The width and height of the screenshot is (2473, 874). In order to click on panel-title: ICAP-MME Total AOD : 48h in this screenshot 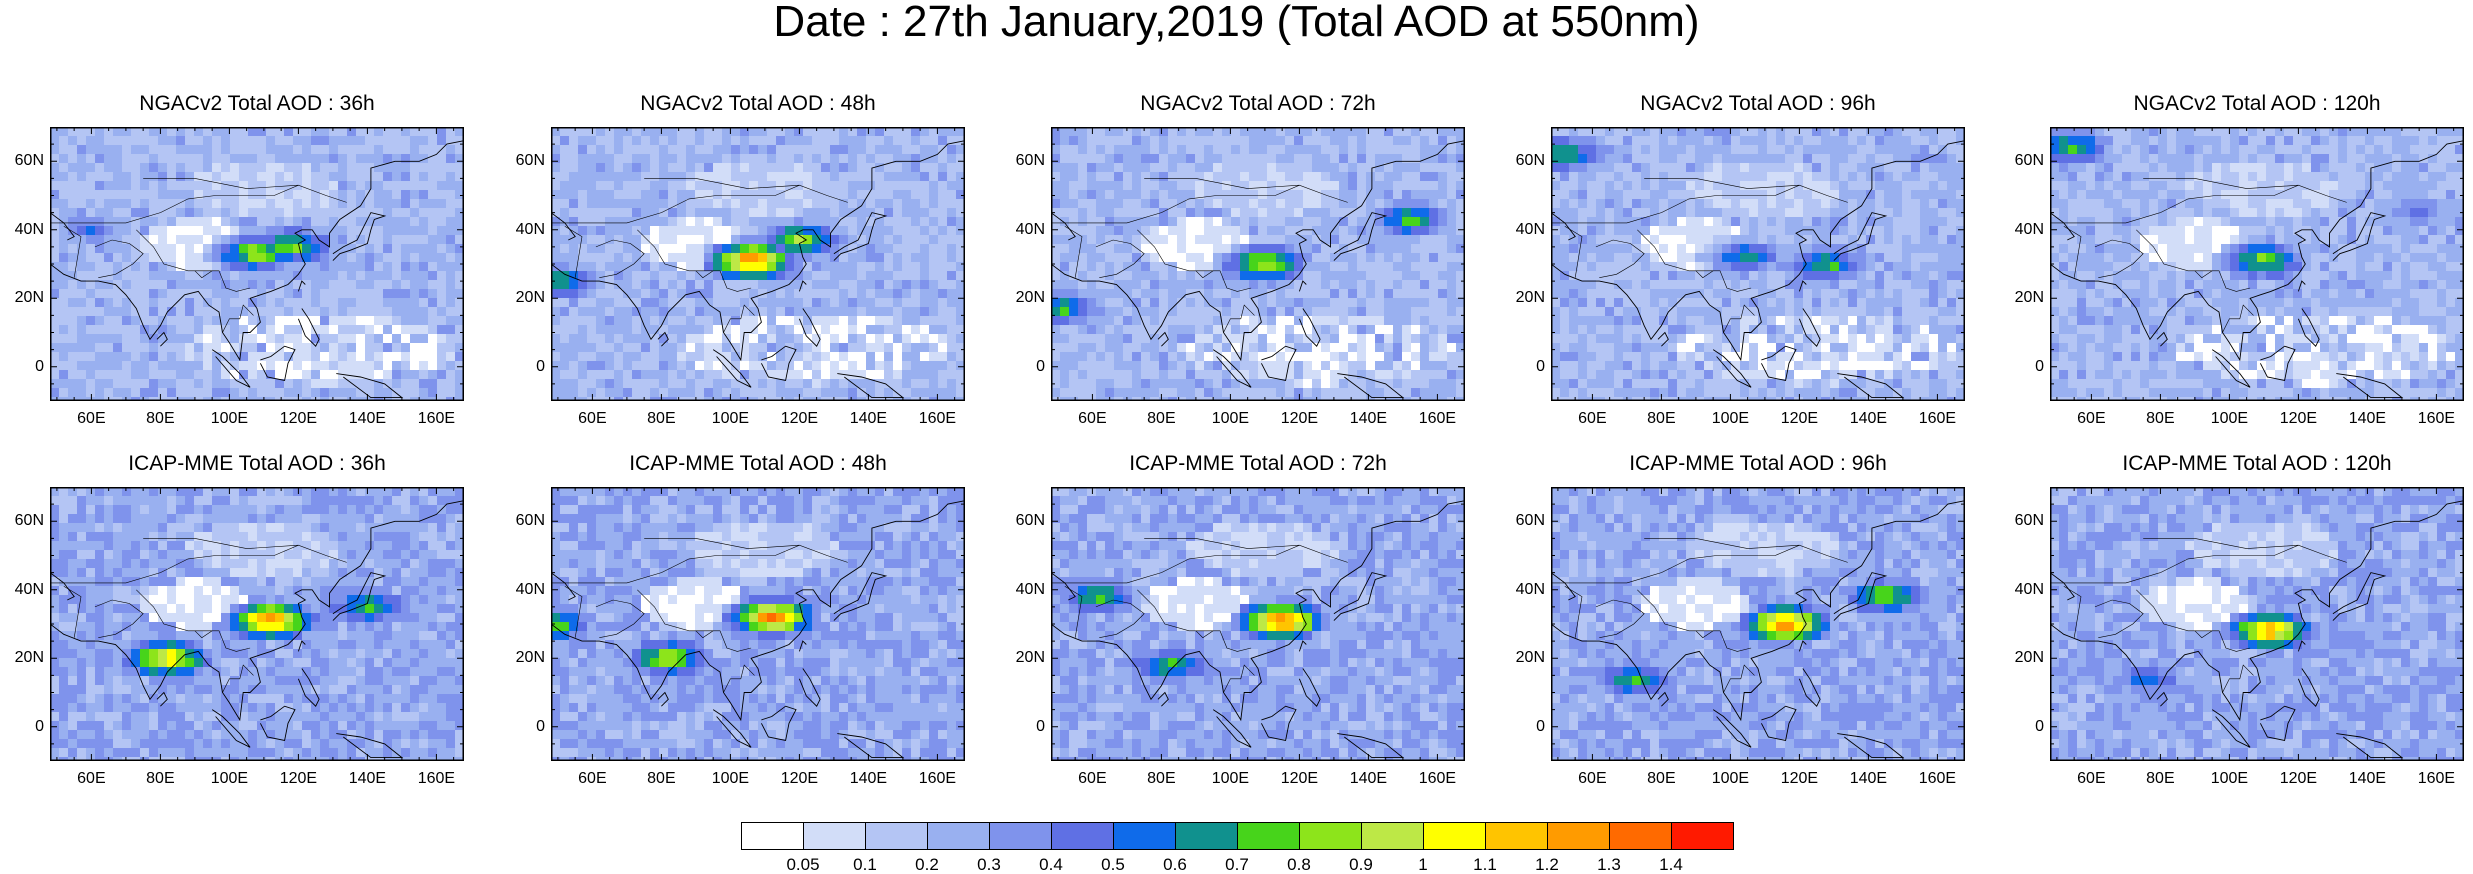, I will do `click(758, 463)`.